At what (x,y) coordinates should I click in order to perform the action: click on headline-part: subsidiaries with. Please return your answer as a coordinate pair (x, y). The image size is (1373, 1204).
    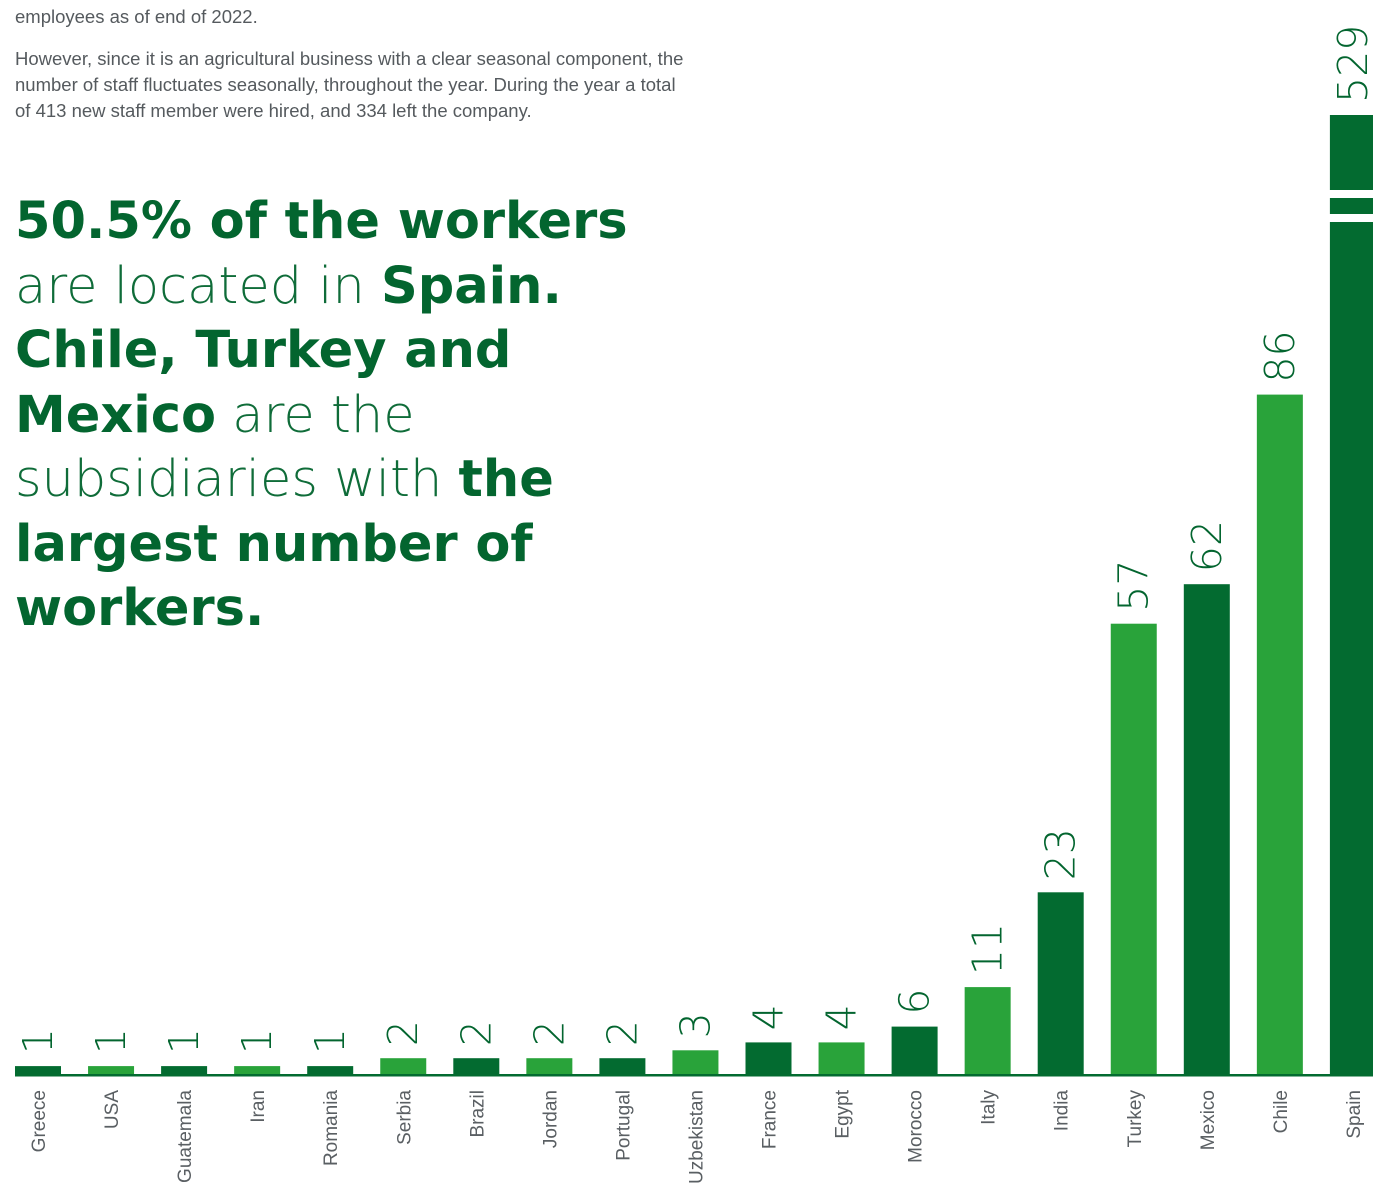
    Looking at the image, I should click on (229, 479).